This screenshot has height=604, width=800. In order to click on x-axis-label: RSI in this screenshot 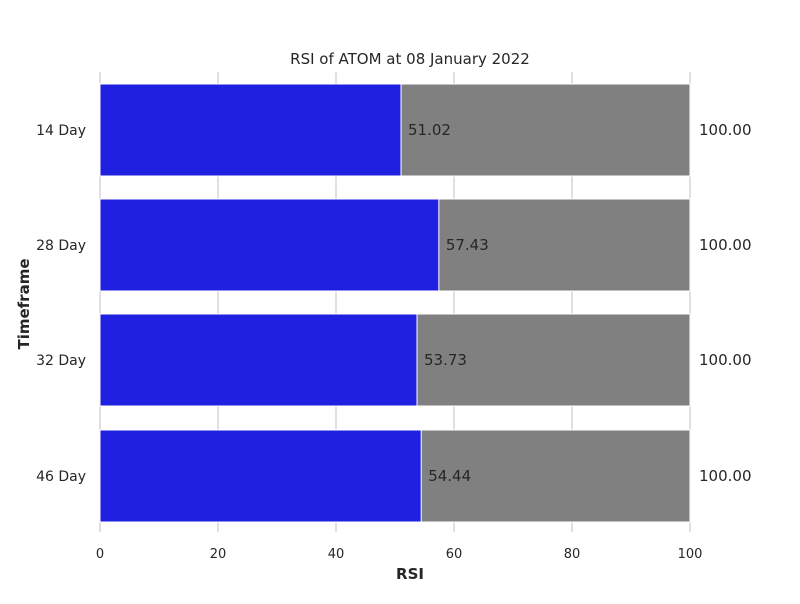, I will do `click(410, 574)`.